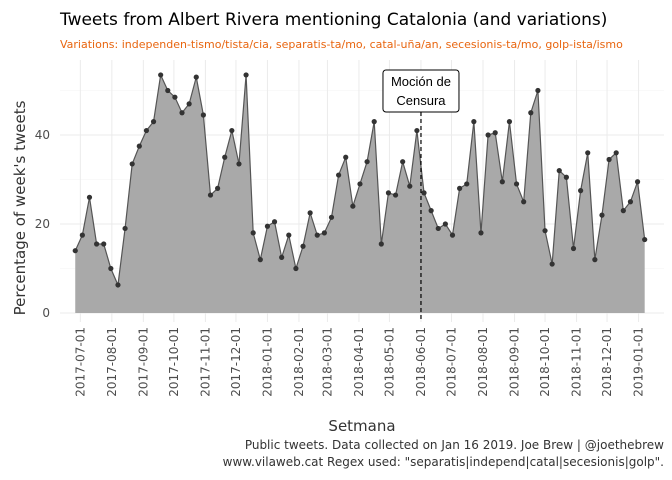  Describe the element at coordinates (639, 362) in the screenshot. I see `x-tick-label: 2019-01-01` at that location.